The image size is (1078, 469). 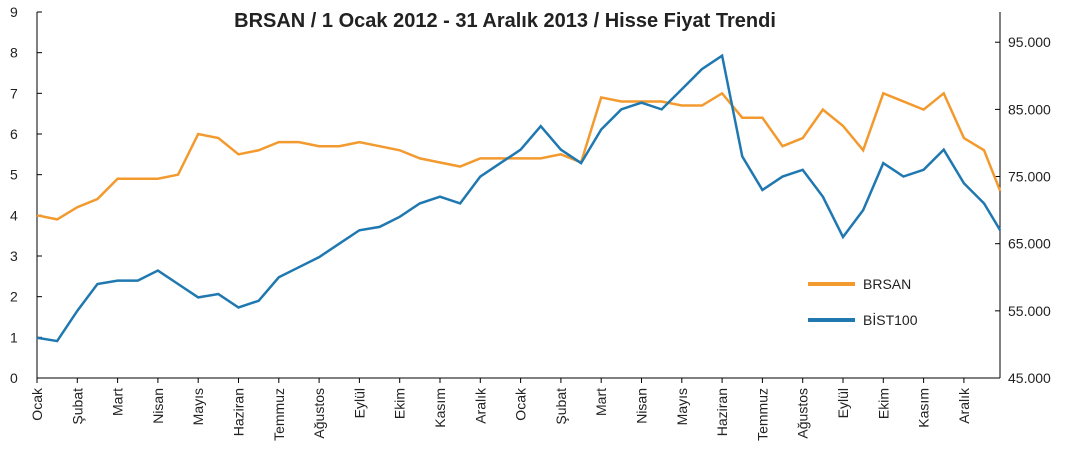 What do you see at coordinates (14, 93) in the screenshot?
I see `y-tick-label: 7` at bounding box center [14, 93].